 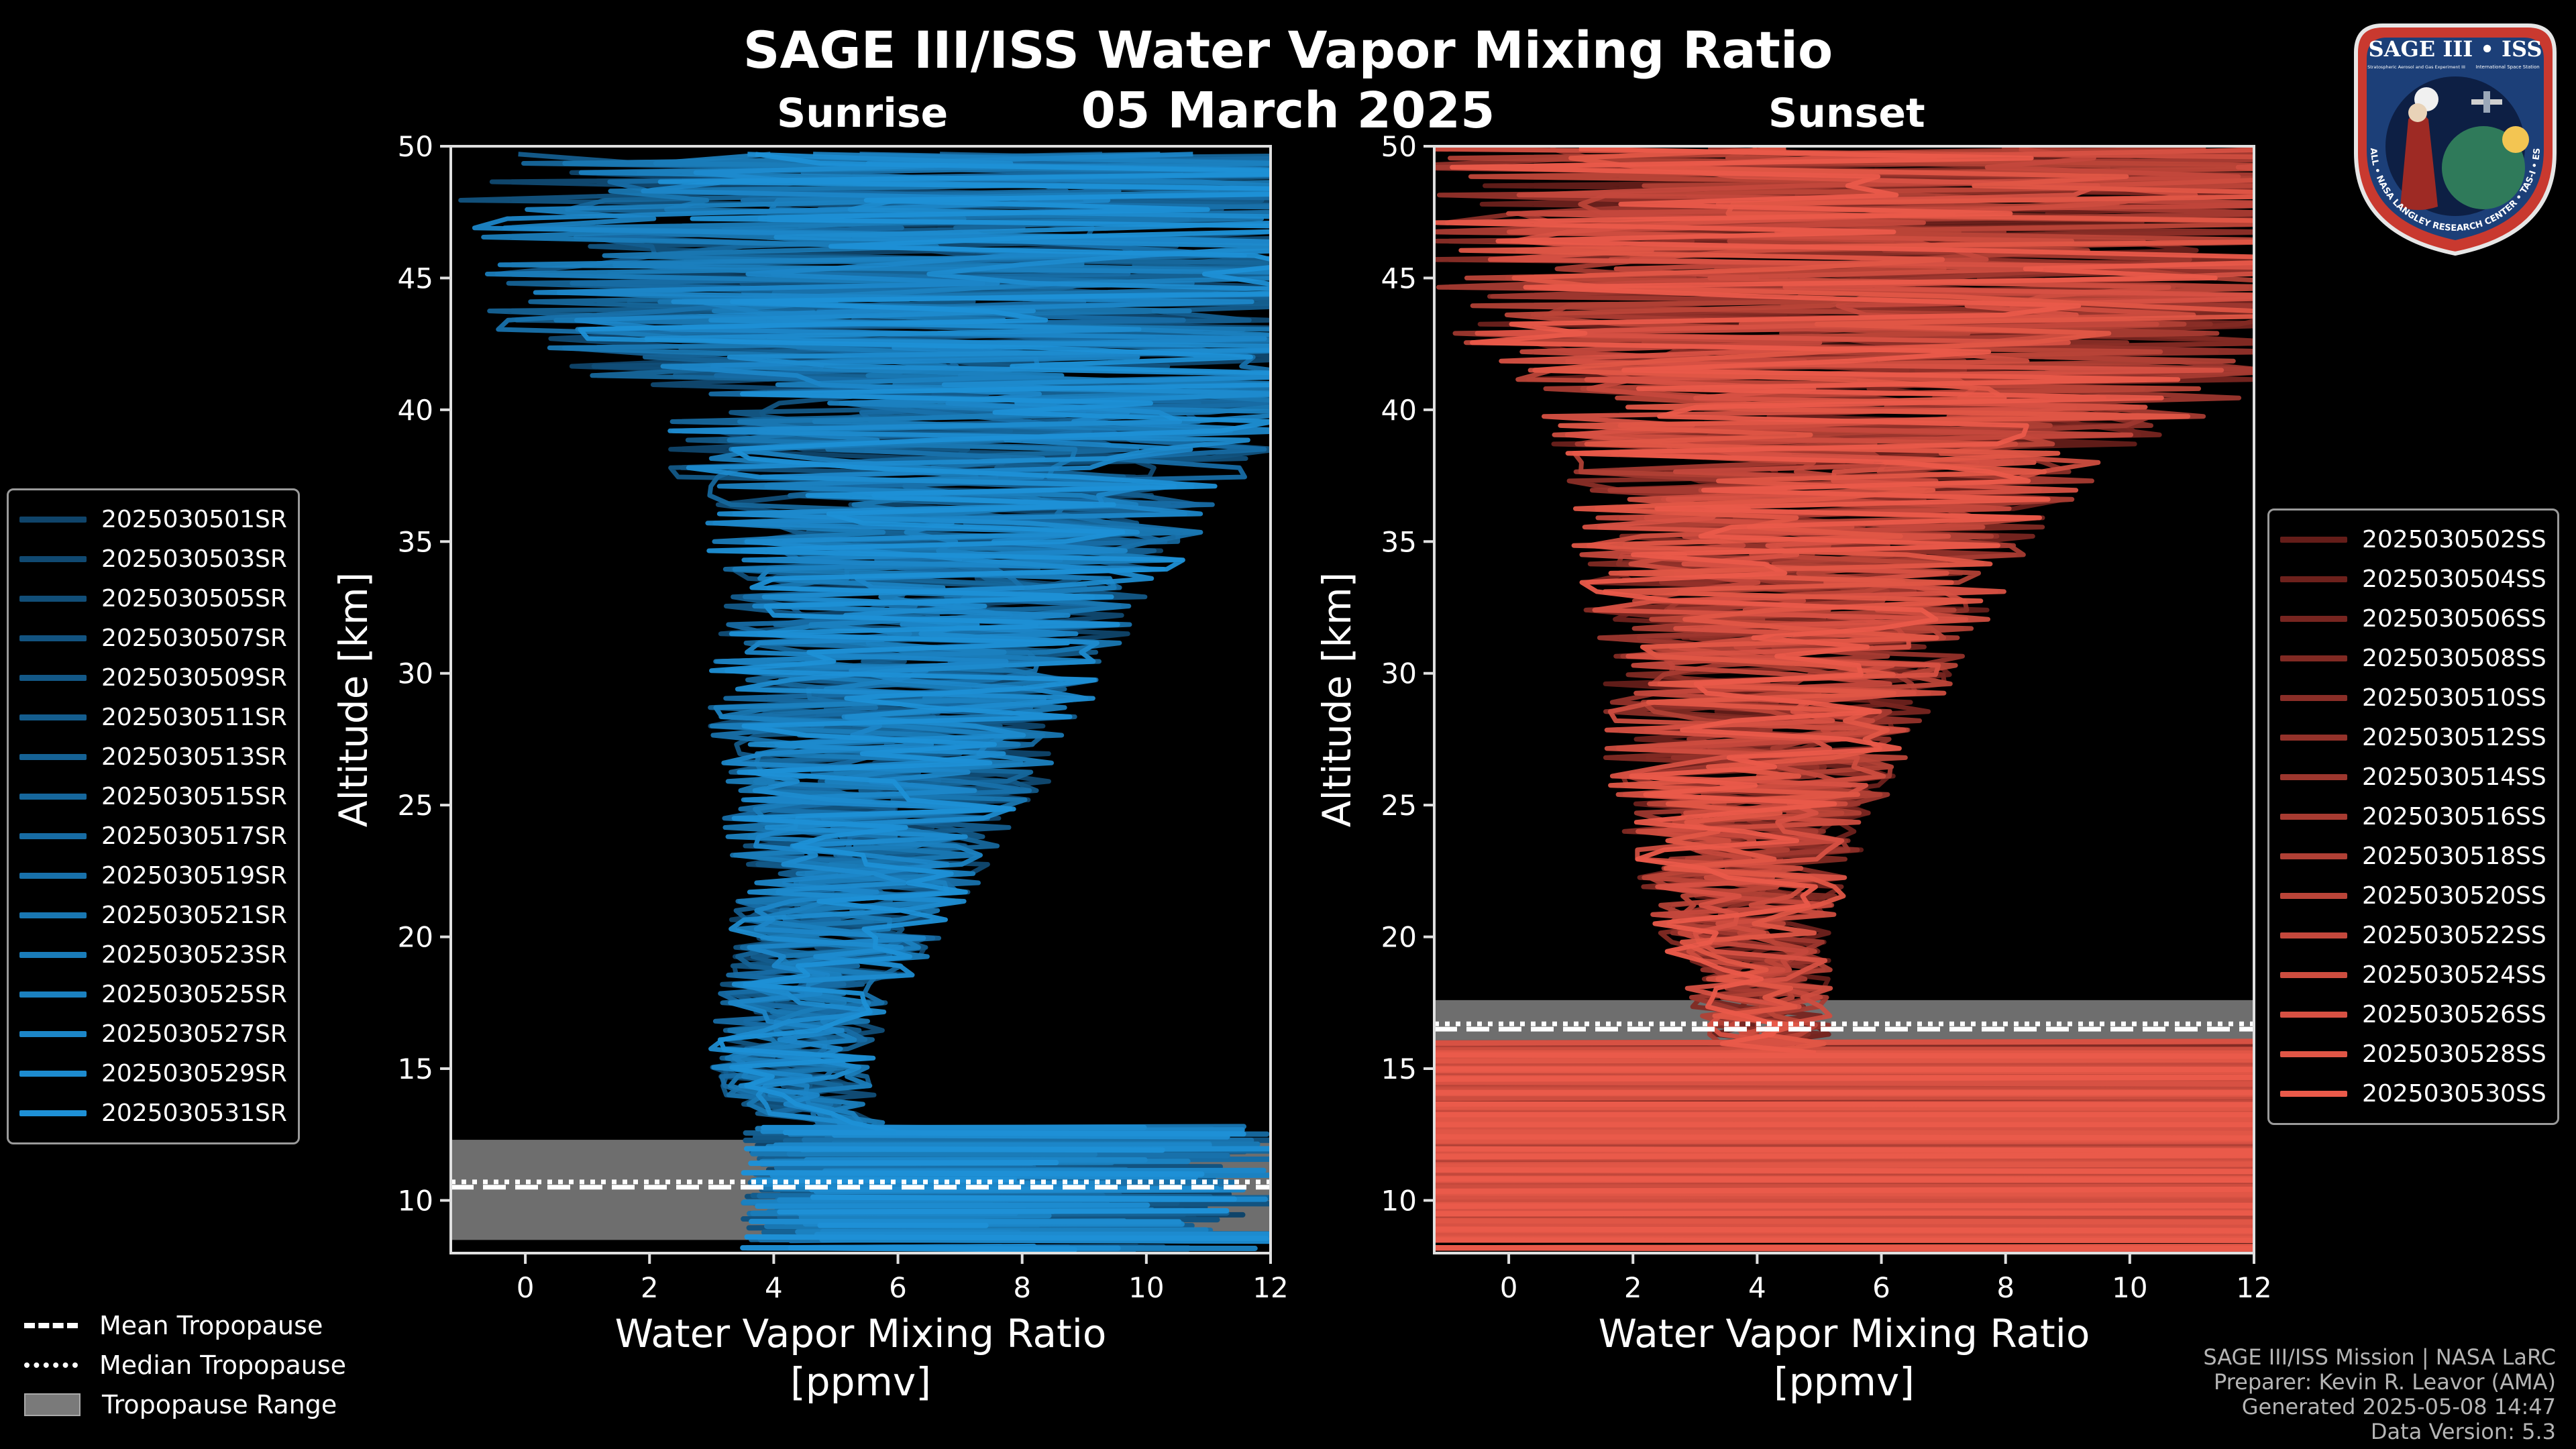 What do you see at coordinates (51, 1365) in the screenshot?
I see `median-tropopause-swatch` at bounding box center [51, 1365].